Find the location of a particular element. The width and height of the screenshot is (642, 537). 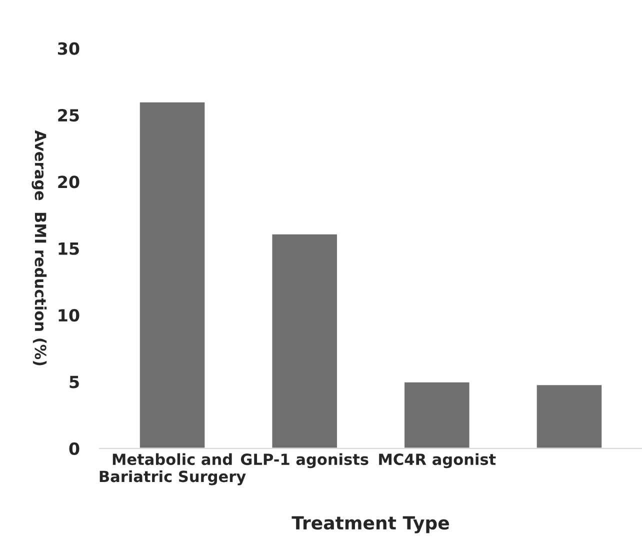

y-tick-label: 15 is located at coordinates (68, 248).